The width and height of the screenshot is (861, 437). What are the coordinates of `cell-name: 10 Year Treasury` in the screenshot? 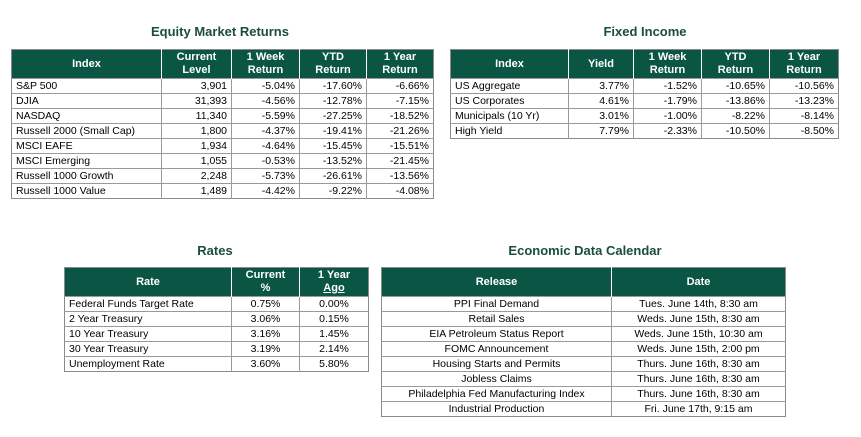 It's located at (148, 334).